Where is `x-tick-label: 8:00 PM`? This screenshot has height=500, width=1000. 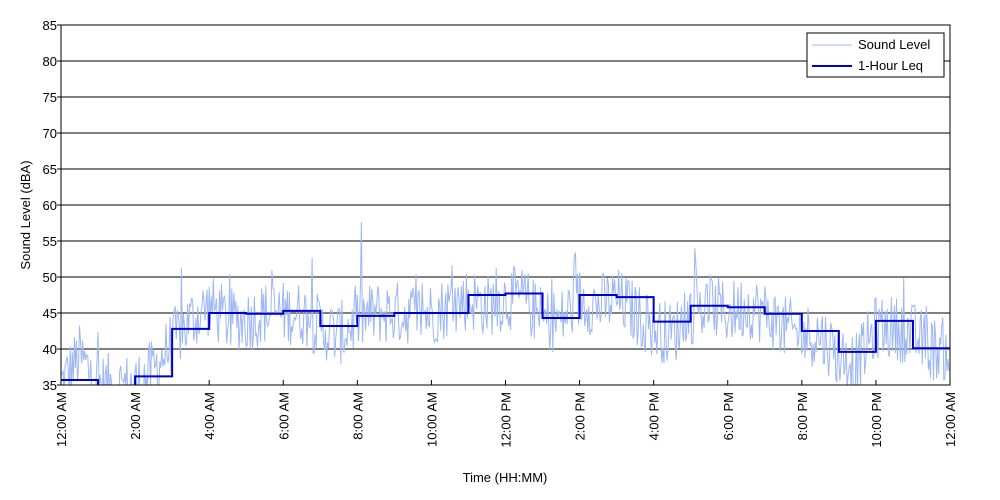 x-tick-label: 8:00 PM is located at coordinates (802, 416).